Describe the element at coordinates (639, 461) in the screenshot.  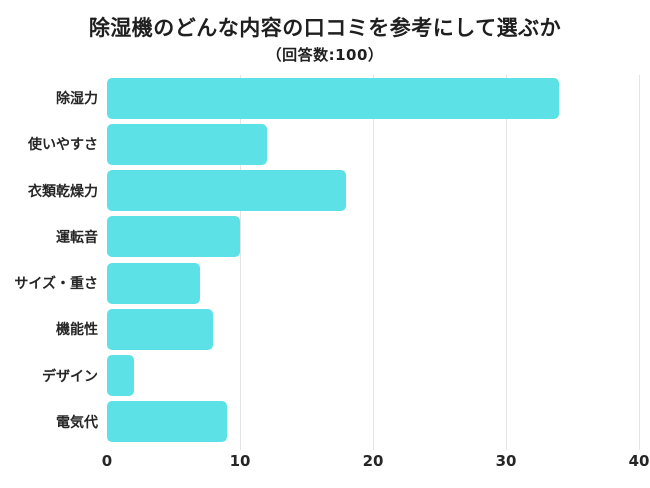
I see `x-tick-label: 40` at that location.